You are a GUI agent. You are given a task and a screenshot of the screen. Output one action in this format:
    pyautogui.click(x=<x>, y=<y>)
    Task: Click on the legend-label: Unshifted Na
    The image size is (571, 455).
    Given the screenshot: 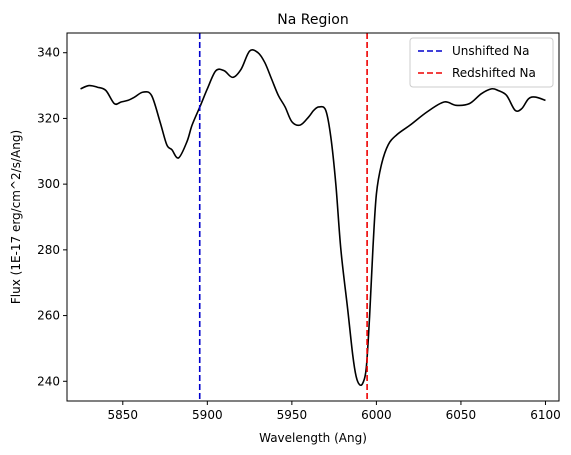 What is the action you would take?
    pyautogui.click(x=490, y=51)
    